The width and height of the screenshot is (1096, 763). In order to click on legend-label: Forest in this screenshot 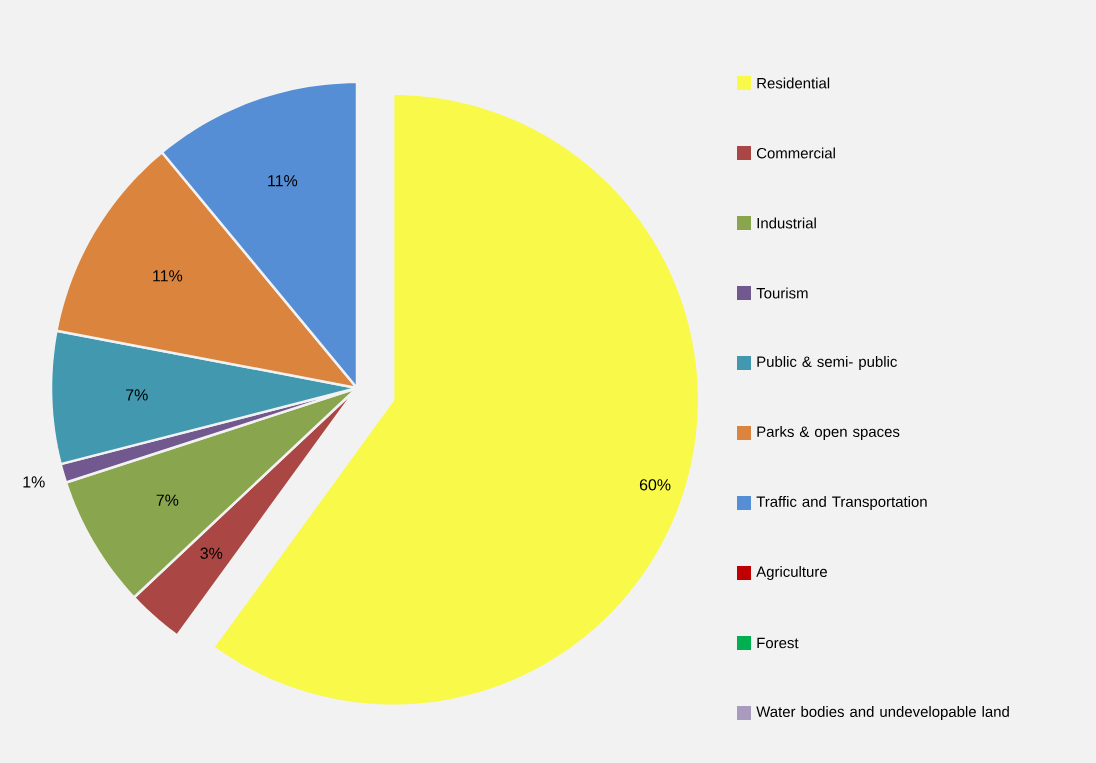, I will do `click(778, 643)`.